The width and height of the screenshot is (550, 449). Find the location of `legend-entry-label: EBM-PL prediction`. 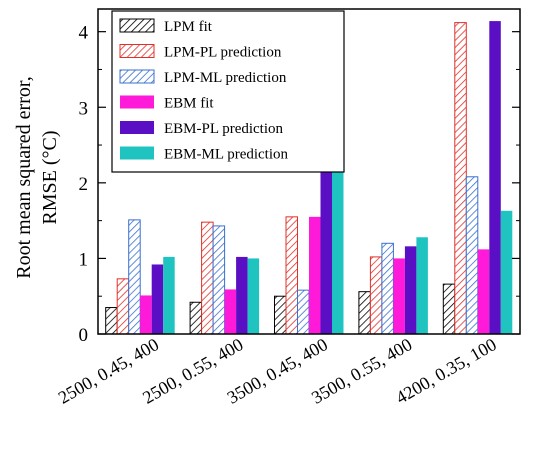

legend-entry-label: EBM-PL prediction is located at coordinates (224, 129).